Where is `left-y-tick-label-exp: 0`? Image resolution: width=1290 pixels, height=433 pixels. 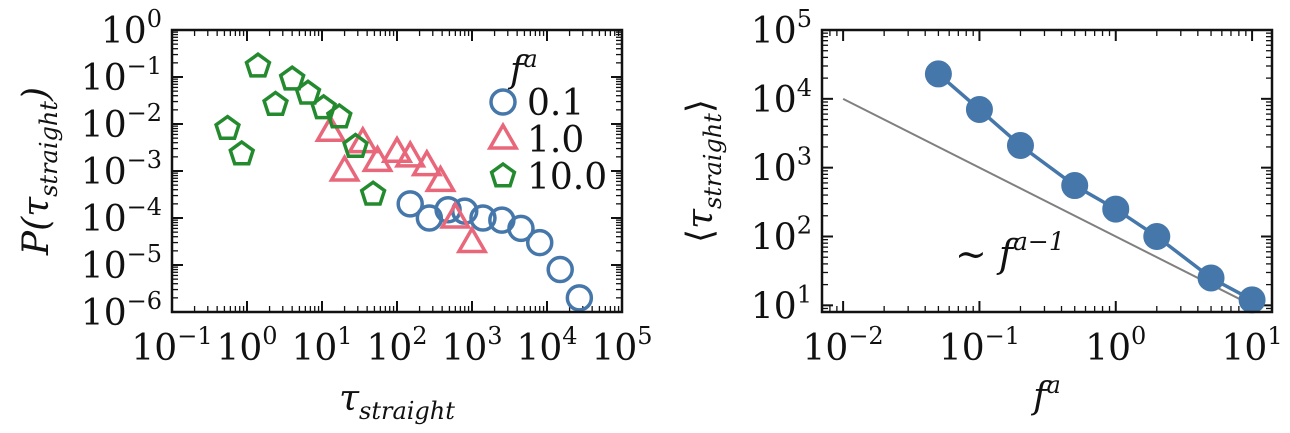 left-y-tick-label-exp: 0 is located at coordinates (154, 19).